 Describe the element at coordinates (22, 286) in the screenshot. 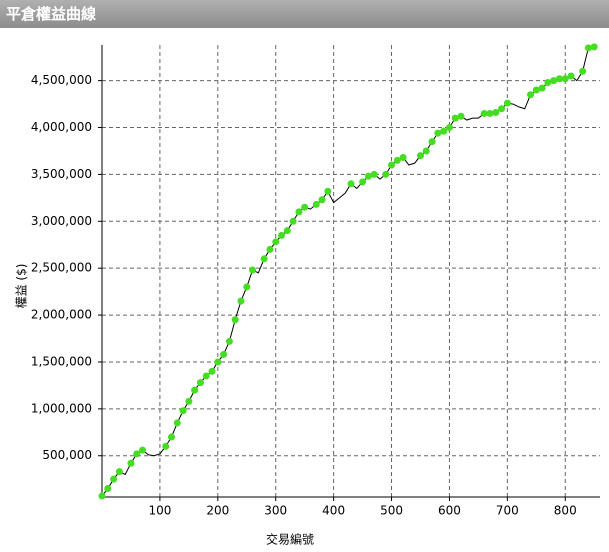

I see `y-axis-label: 權益 ($)` at that location.